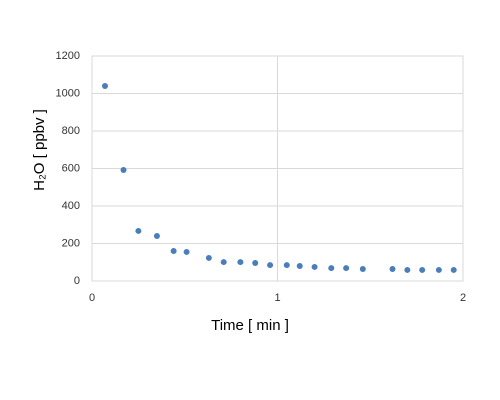 The image size is (500, 400). I want to click on y-tick-label: 0, so click(77, 281).